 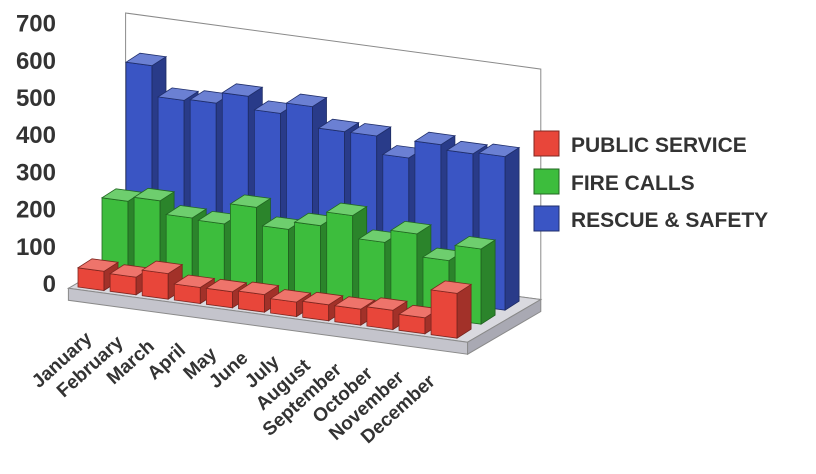 I want to click on bar-public-service-december, so click(x=451, y=309).